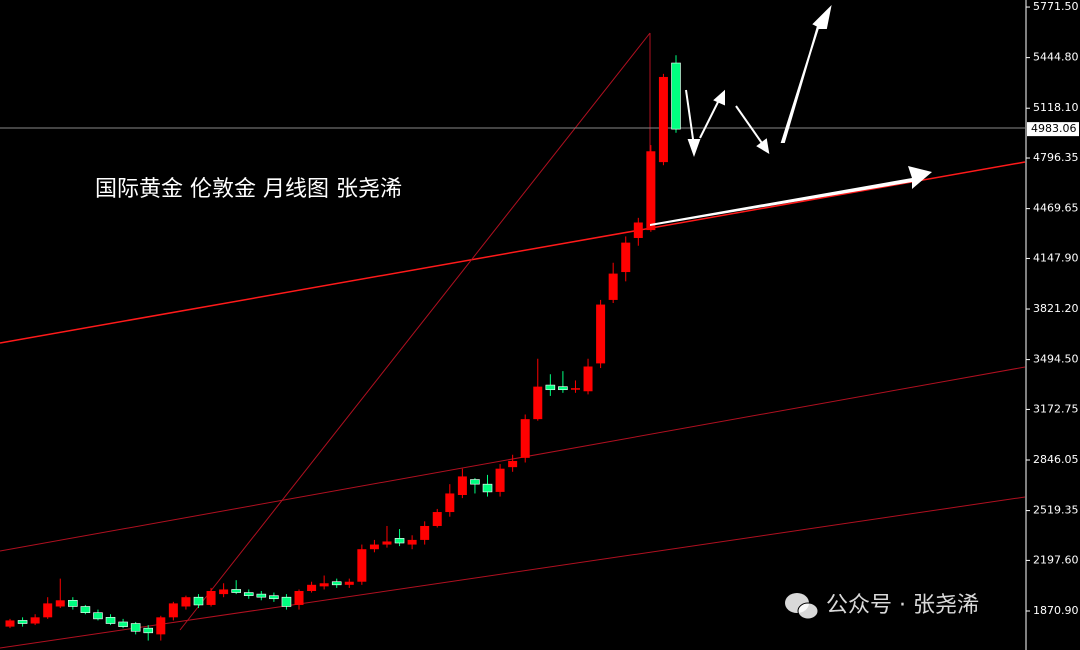  What do you see at coordinates (1056, 208) in the screenshot?
I see `y-tick-label: 4469.65` at bounding box center [1056, 208].